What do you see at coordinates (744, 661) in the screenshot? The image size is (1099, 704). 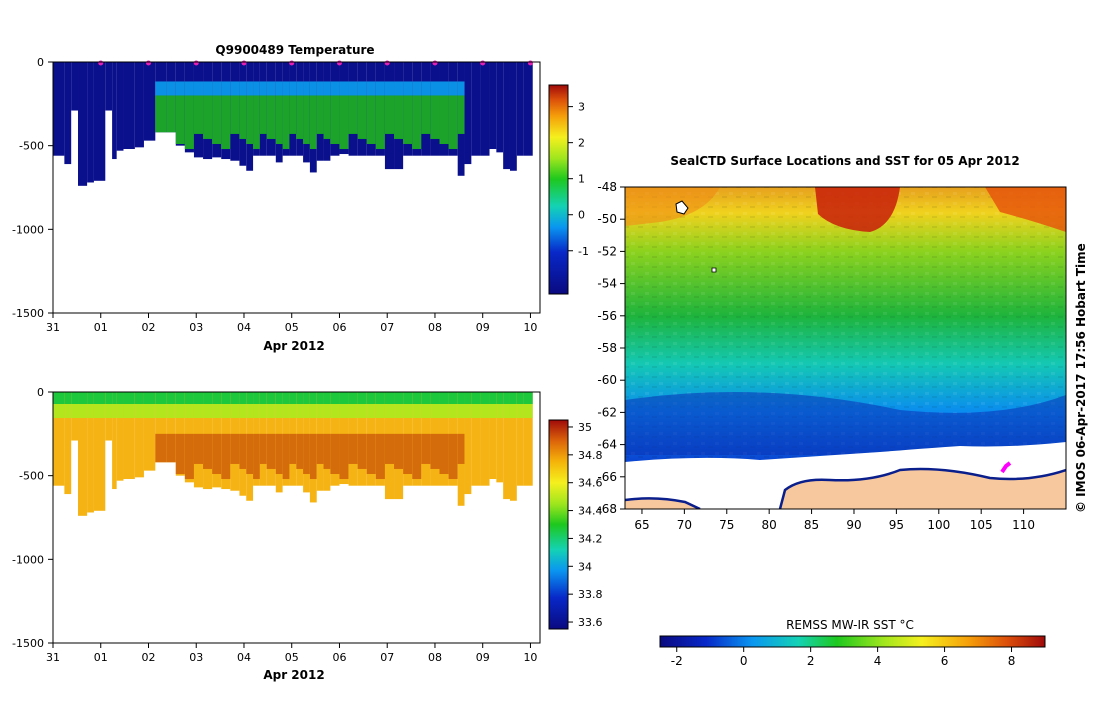 I see `sst-colorbar-tick-label: 0` at bounding box center [744, 661].